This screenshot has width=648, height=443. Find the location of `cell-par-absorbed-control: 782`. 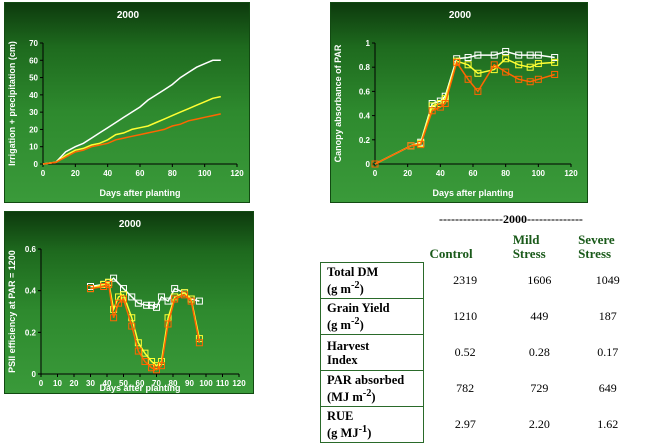

cell-par-absorbed-control: 782 is located at coordinates (465, 388).